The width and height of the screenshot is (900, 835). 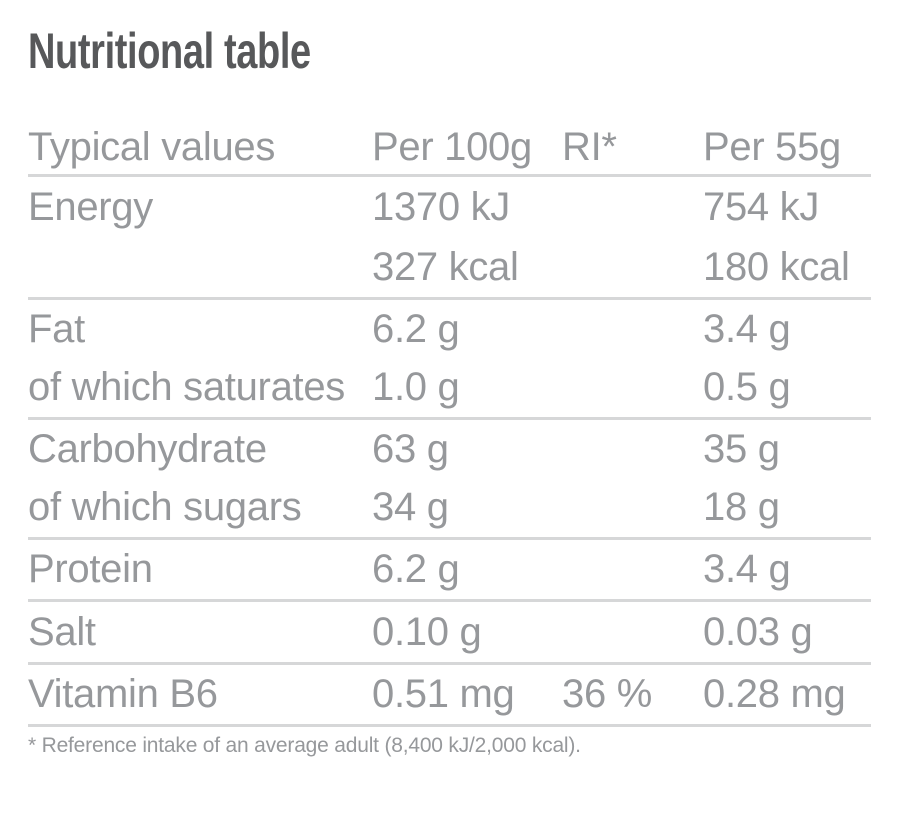 What do you see at coordinates (443, 694) in the screenshot?
I see `vitamin-b6-per-100g: 0.51 mg` at bounding box center [443, 694].